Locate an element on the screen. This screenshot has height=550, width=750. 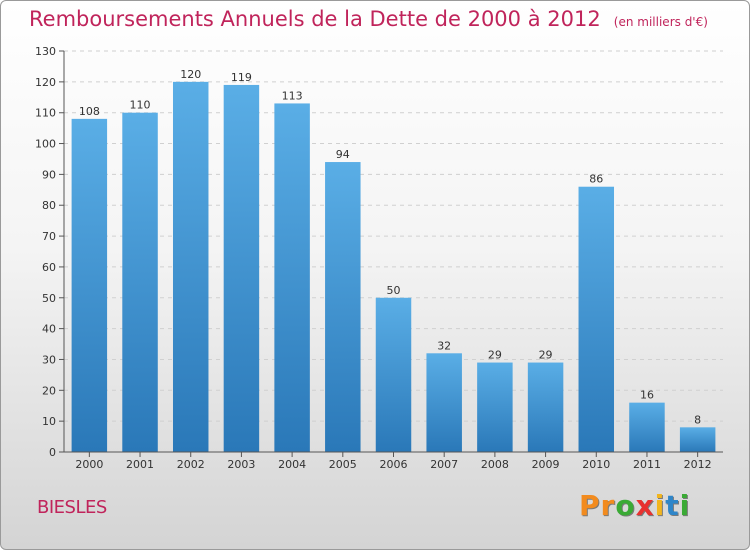
x-tick-label: 2001 is located at coordinates (140, 464).